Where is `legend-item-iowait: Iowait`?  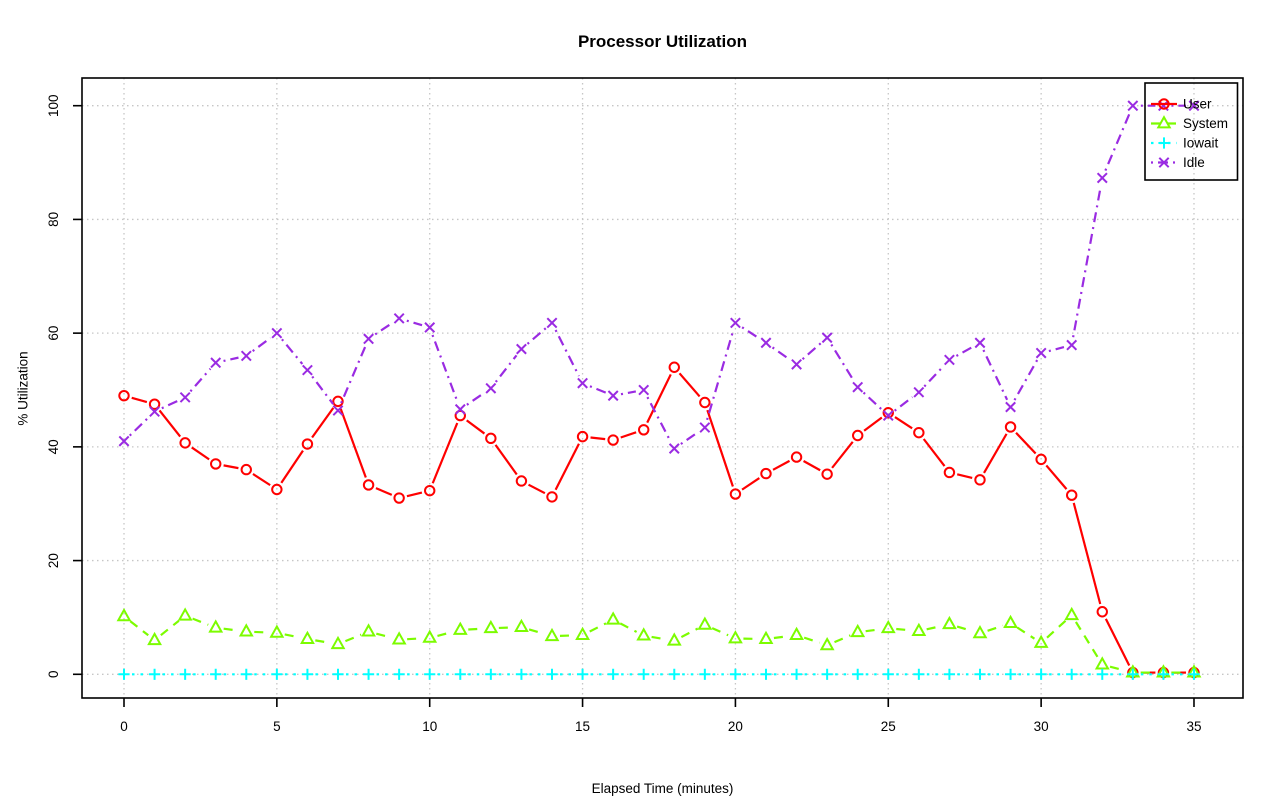
legend-item-iowait: Iowait is located at coordinates (1185, 143).